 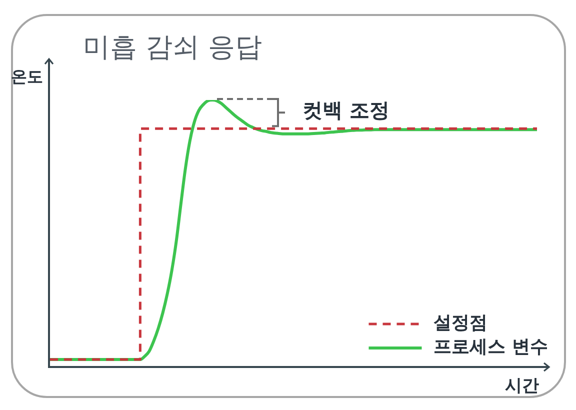 What do you see at coordinates (27, 76) in the screenshot?
I see `y-axis-title: 온도` at bounding box center [27, 76].